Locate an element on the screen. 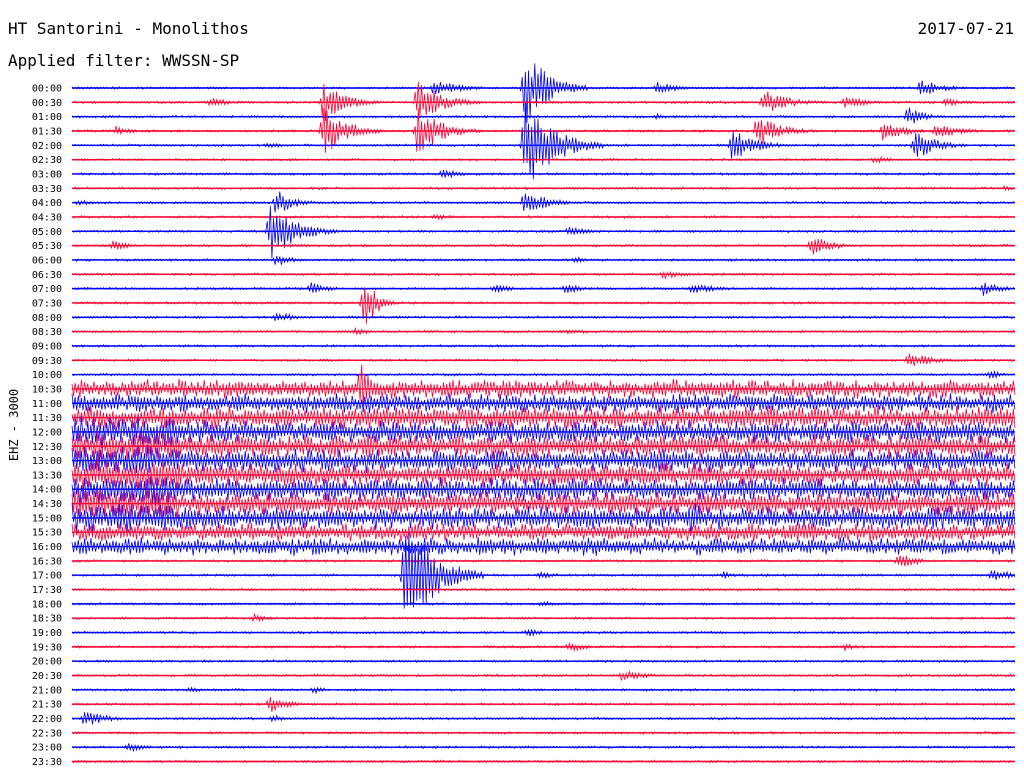  time-label: 19:00 is located at coordinates (47, 633).